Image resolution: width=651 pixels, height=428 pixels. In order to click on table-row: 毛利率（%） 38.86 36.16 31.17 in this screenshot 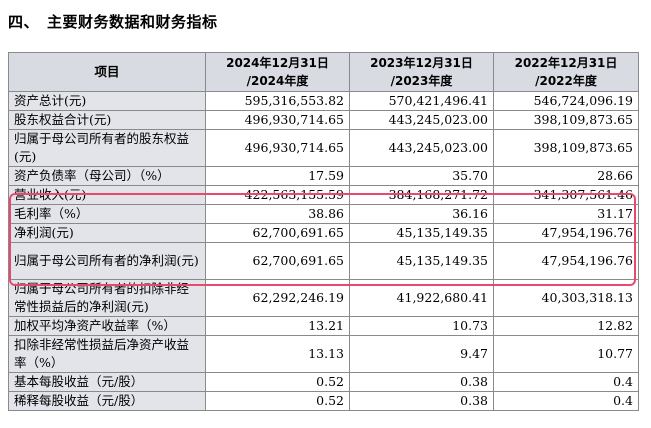, I will do `click(323, 214)`.